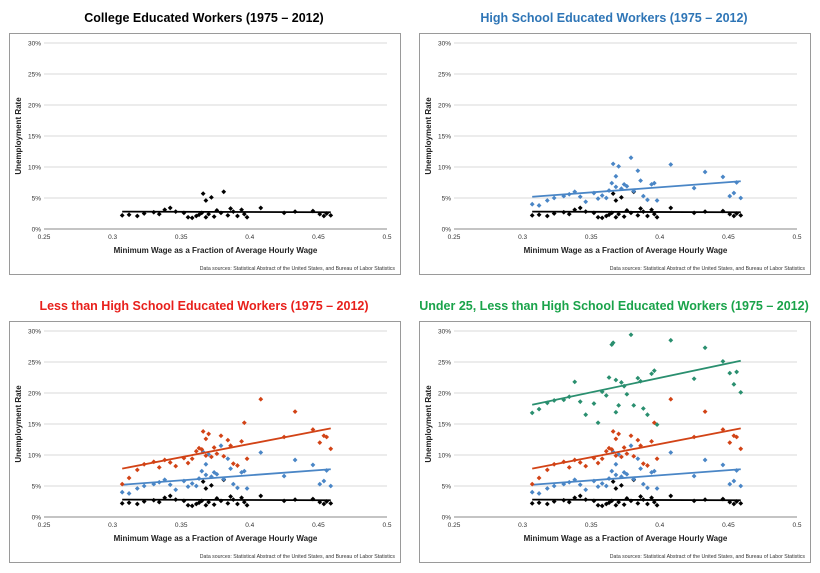 This screenshot has width=820, height=573. I want to click on x-tick-label: 0.45, so click(318, 525).